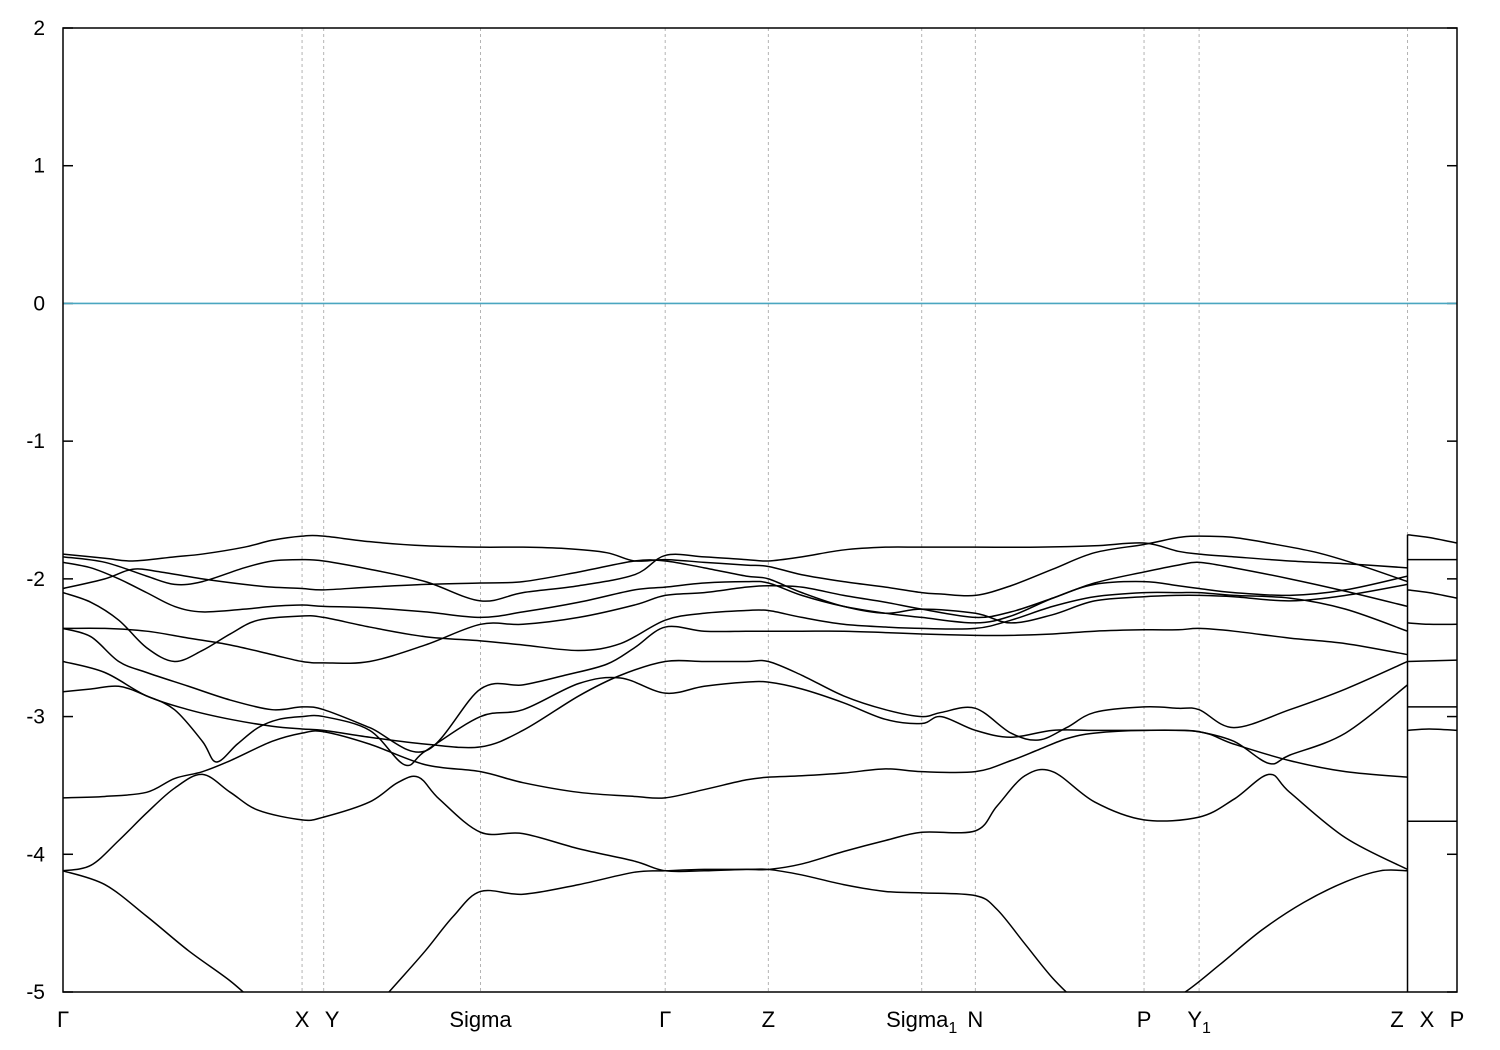  I want to click on y-tick-label: 0, so click(39, 303).